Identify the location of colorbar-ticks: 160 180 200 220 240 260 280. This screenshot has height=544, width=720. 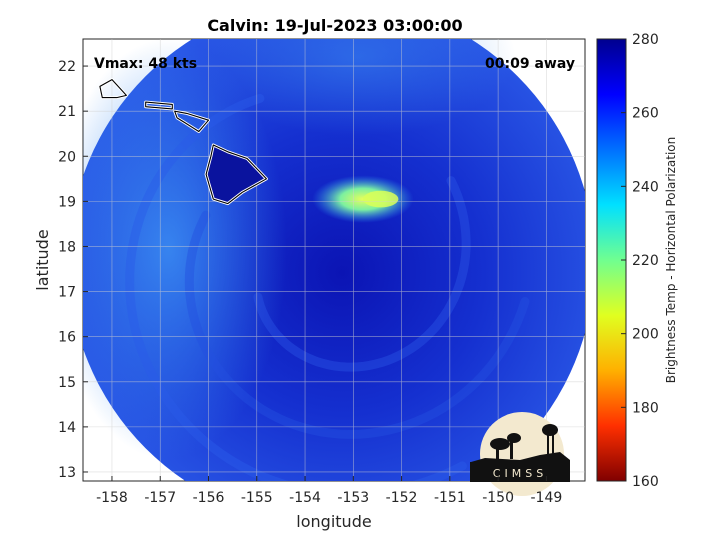
(640, 261).